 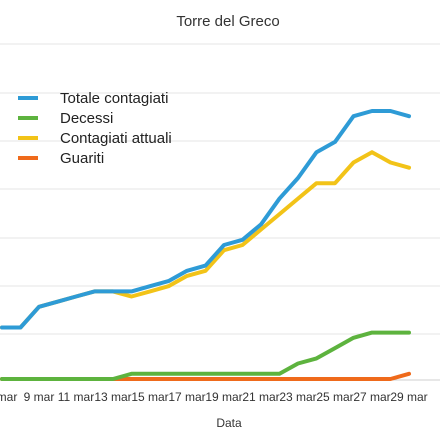 What do you see at coordinates (408, 397) in the screenshot?
I see `x-tick-label: 29 mar` at bounding box center [408, 397].